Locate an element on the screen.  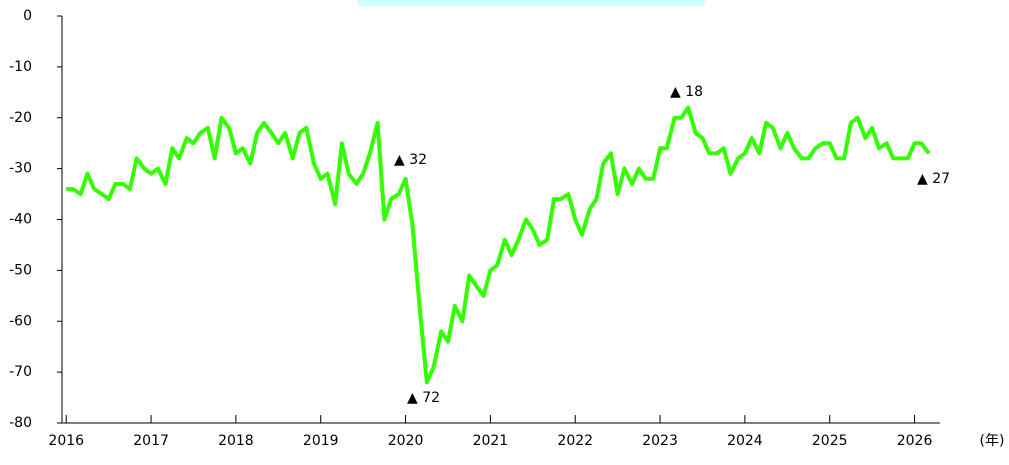
x-tick-label: 2023 is located at coordinates (660, 441).